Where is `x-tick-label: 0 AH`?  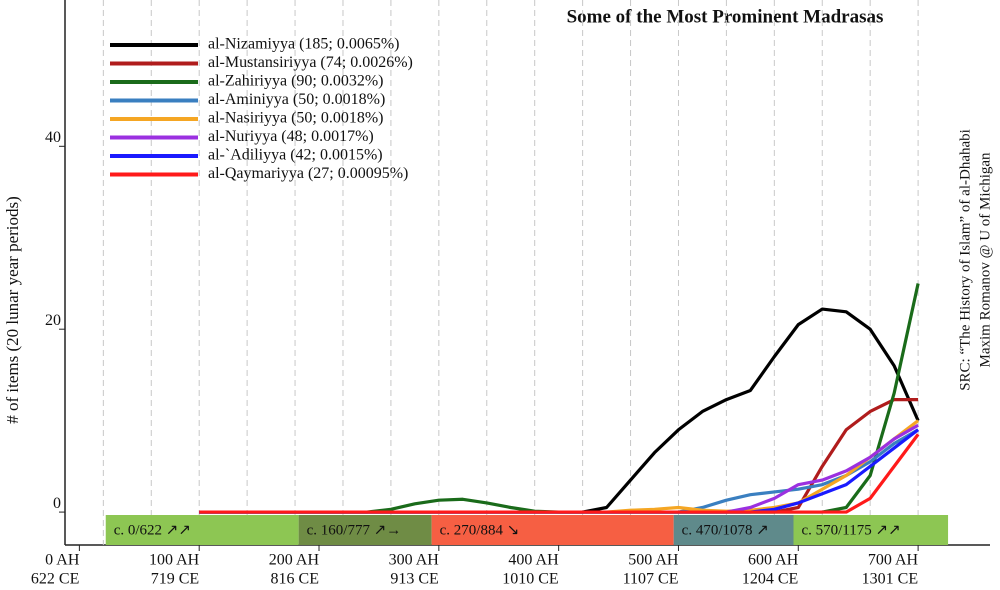
x-tick-label: 0 AH is located at coordinates (62, 560).